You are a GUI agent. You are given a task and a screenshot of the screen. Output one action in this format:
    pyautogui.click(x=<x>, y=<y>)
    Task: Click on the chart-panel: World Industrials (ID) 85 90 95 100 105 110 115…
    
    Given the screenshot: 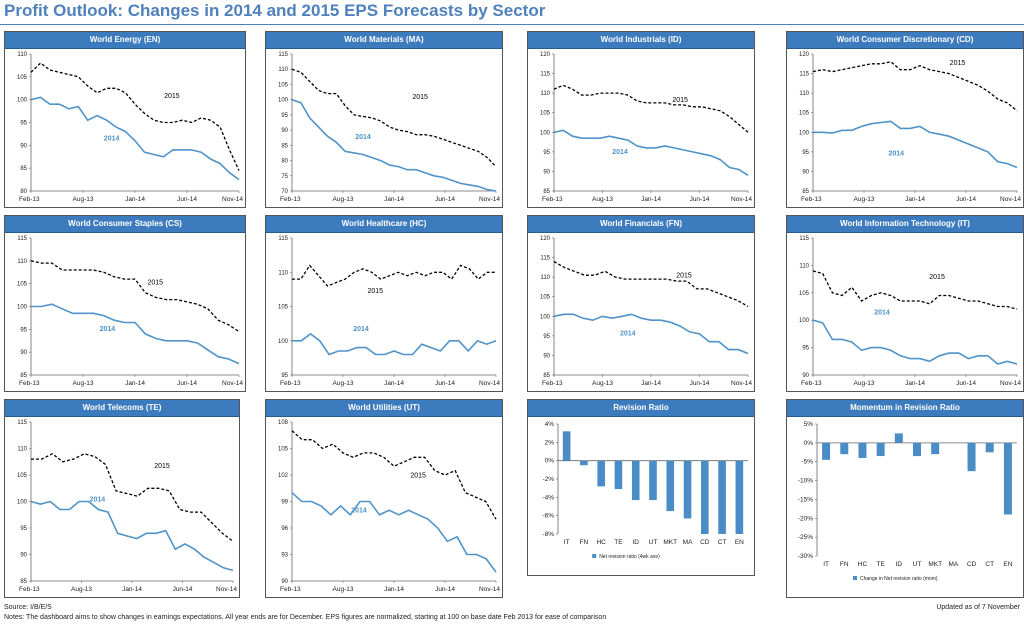 What is the action you would take?
    pyautogui.click(x=641, y=119)
    